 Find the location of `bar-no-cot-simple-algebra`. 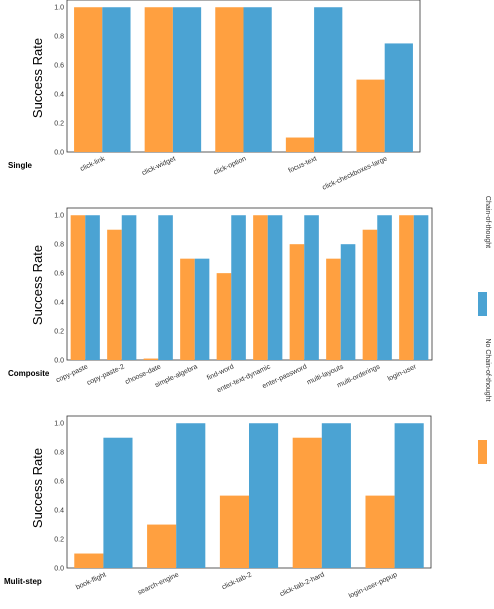

bar-no-cot-simple-algebra is located at coordinates (187, 309).